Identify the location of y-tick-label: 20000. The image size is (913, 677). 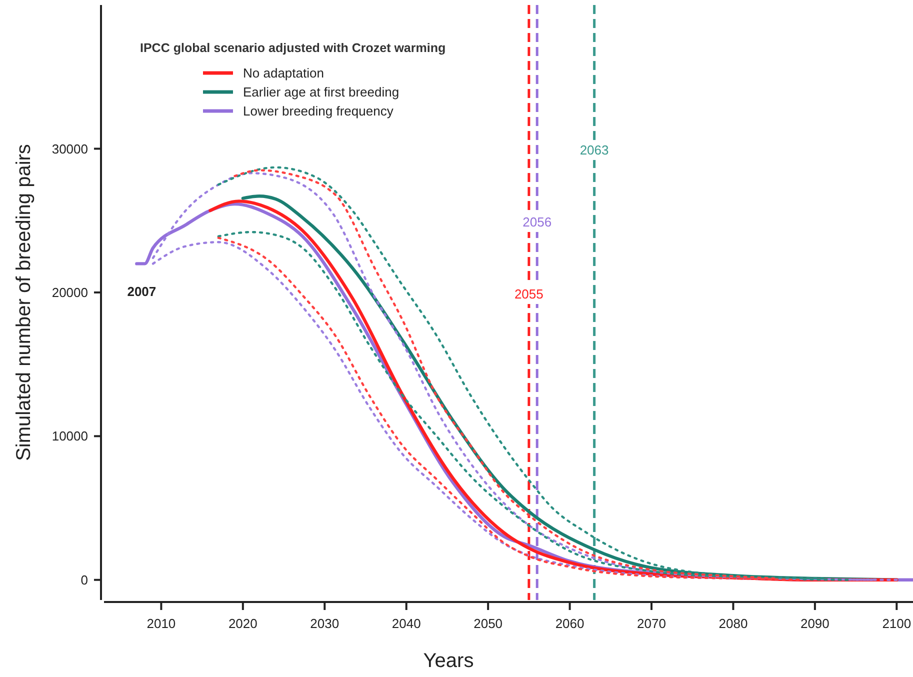
(70, 292).